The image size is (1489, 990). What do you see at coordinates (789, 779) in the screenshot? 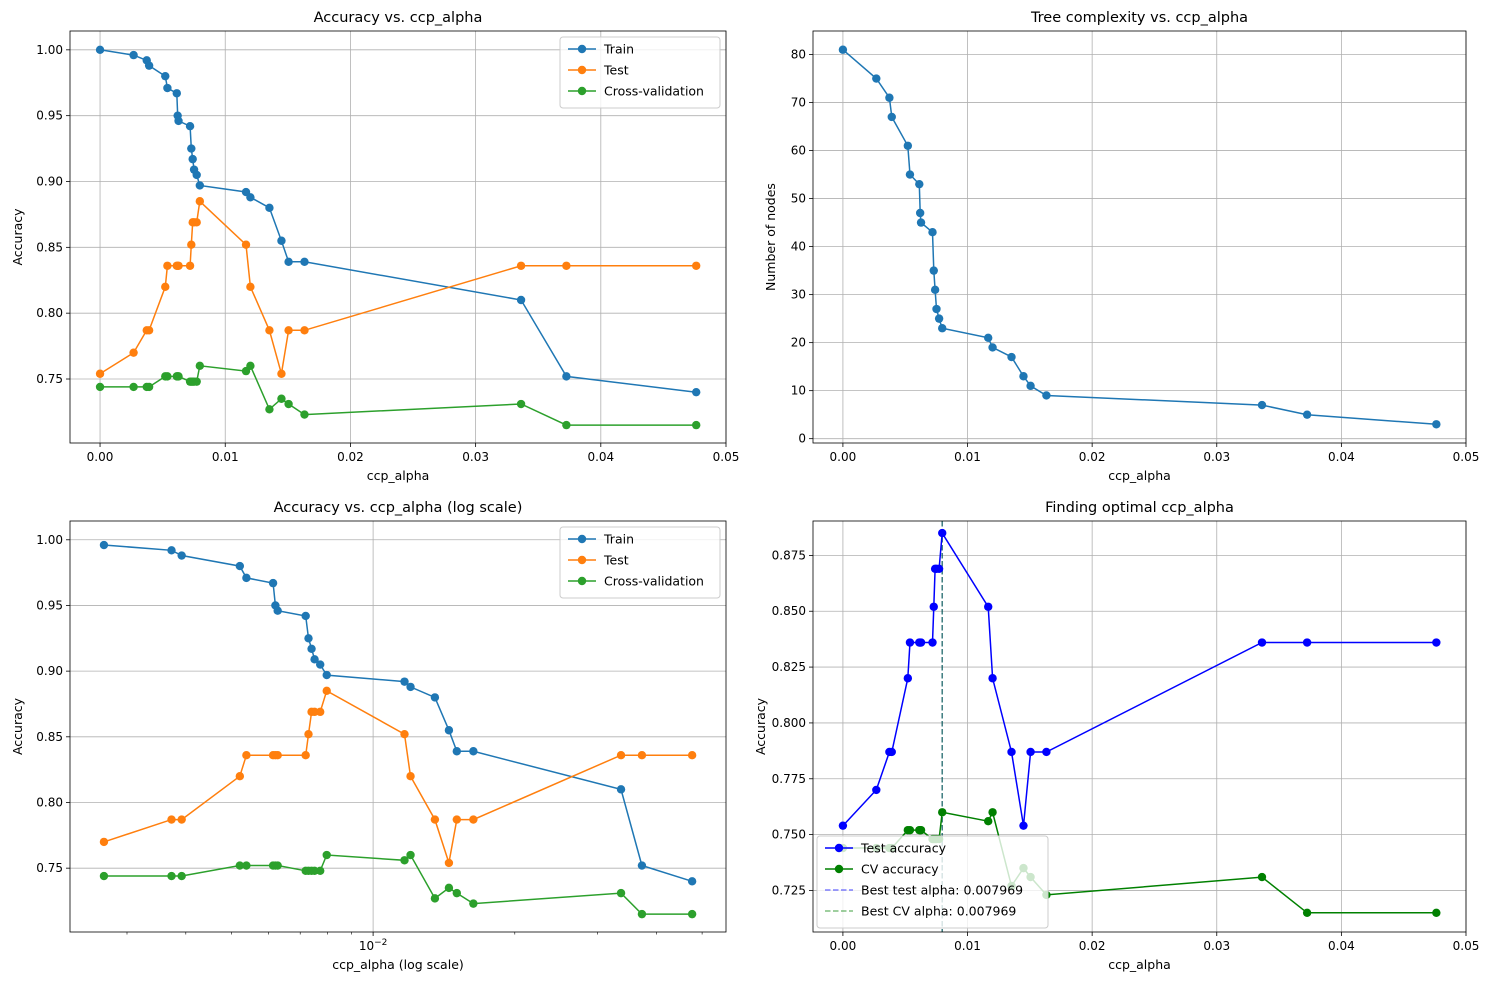
I see `y-tick-label: 0.775` at bounding box center [789, 779].